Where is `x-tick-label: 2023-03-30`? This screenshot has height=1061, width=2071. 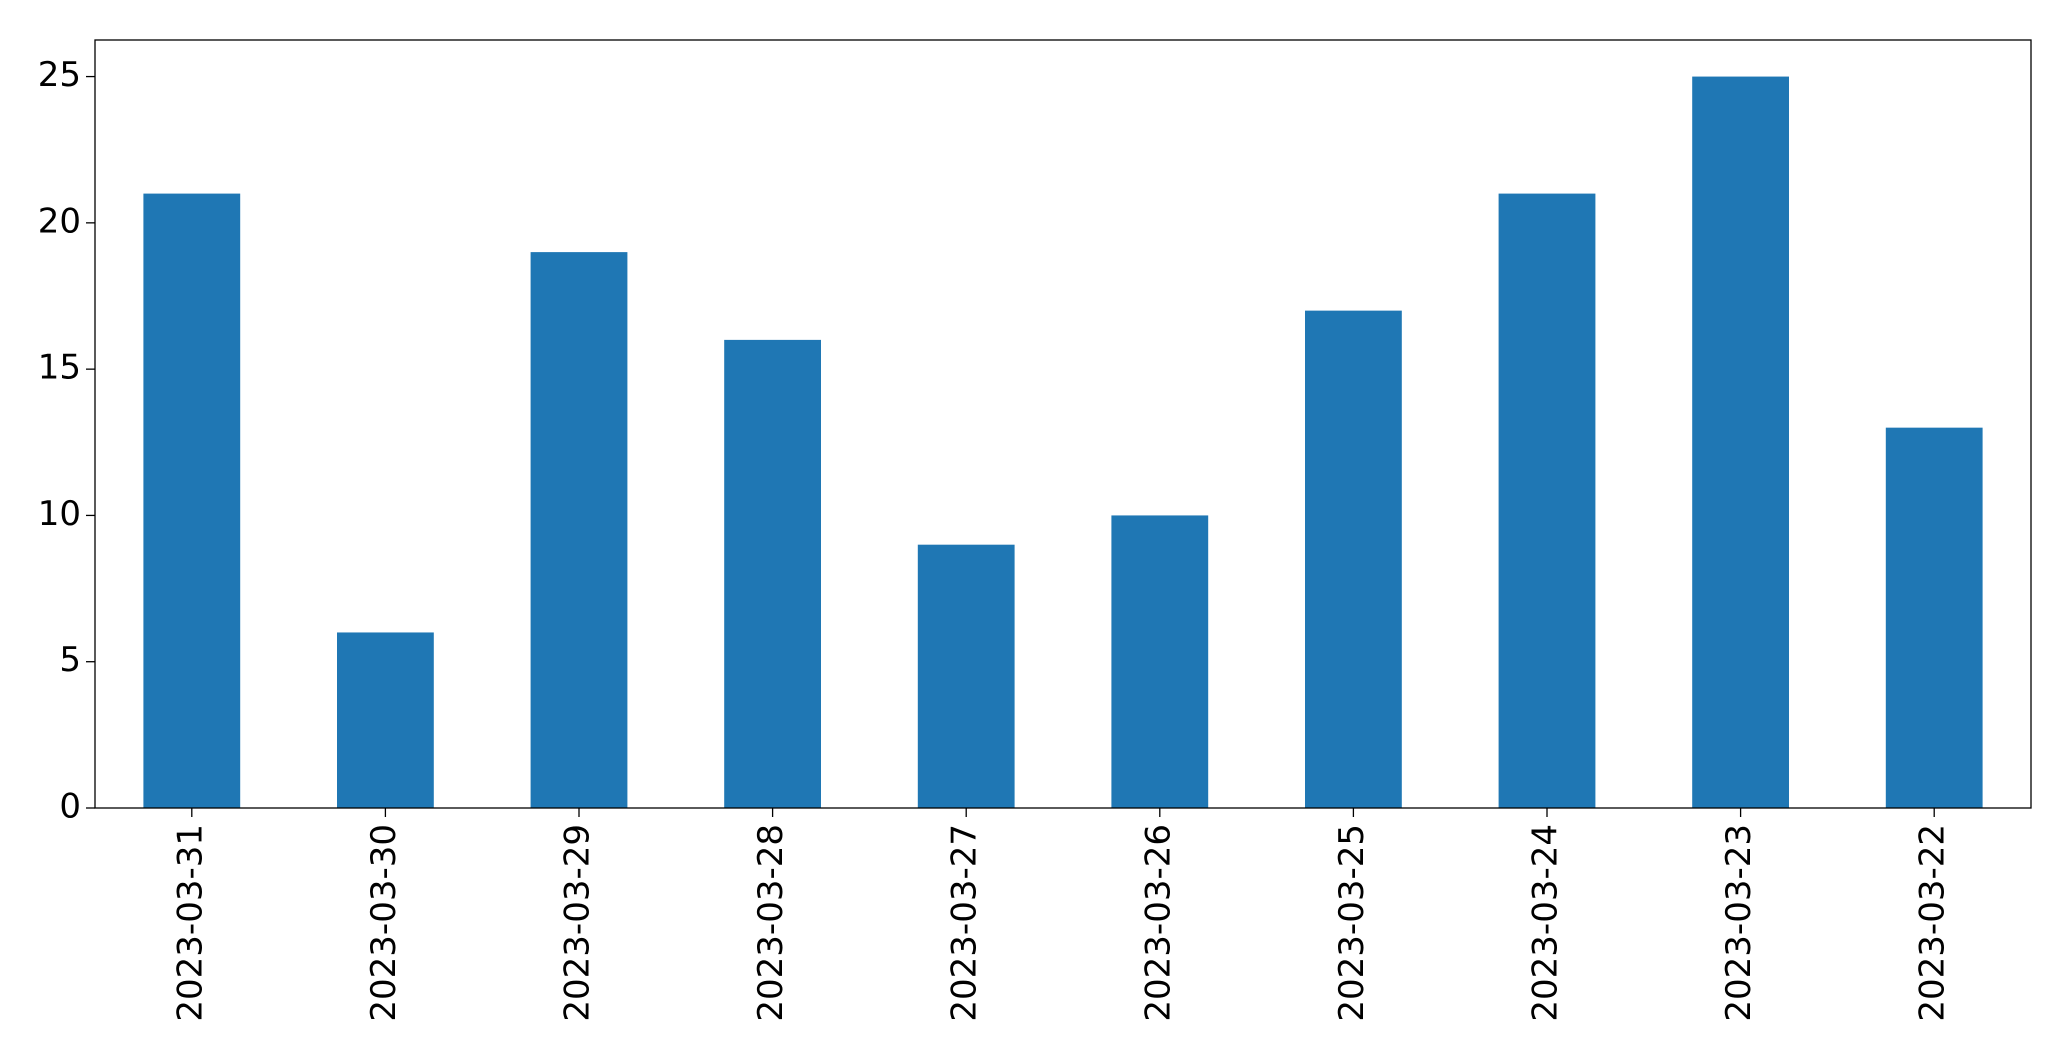 x-tick-label: 2023-03-30 is located at coordinates (384, 923).